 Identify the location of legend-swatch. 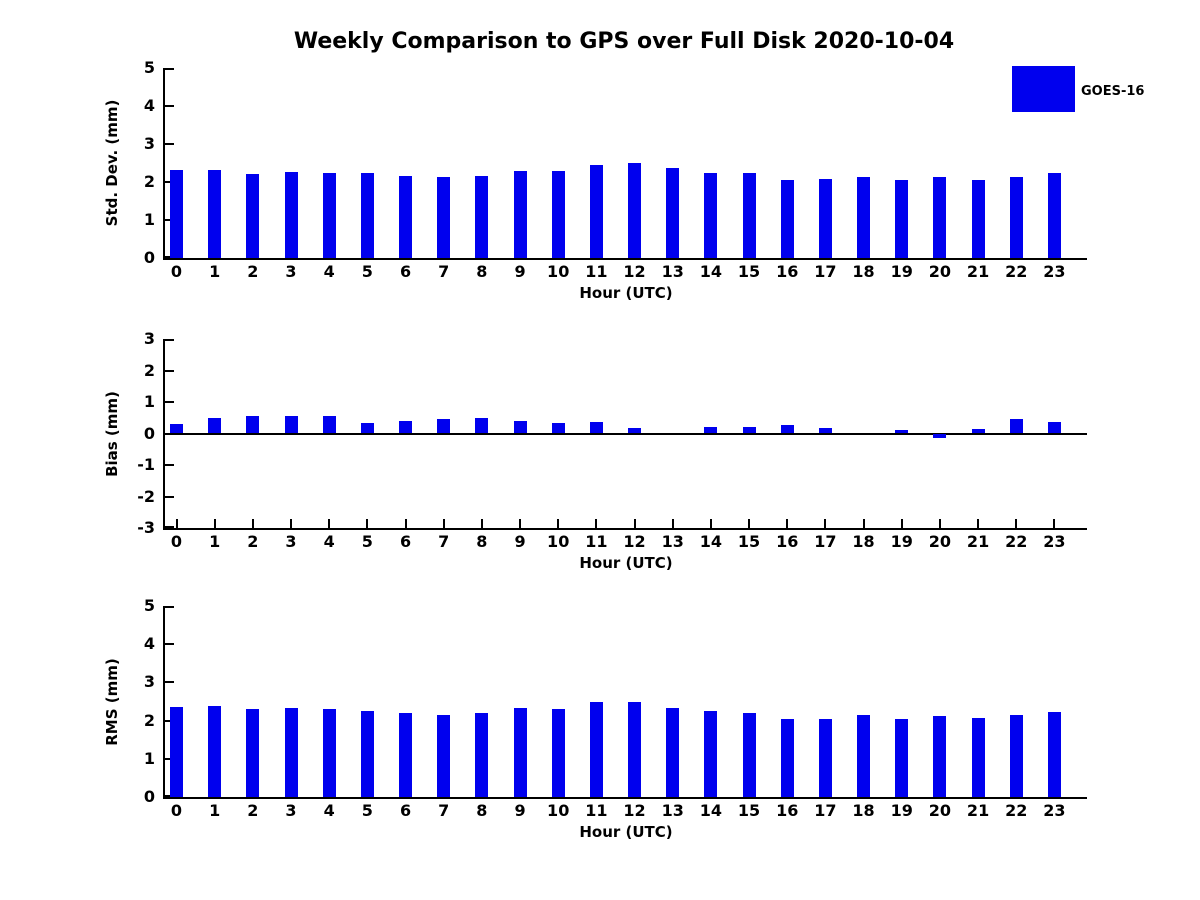
(1043, 89).